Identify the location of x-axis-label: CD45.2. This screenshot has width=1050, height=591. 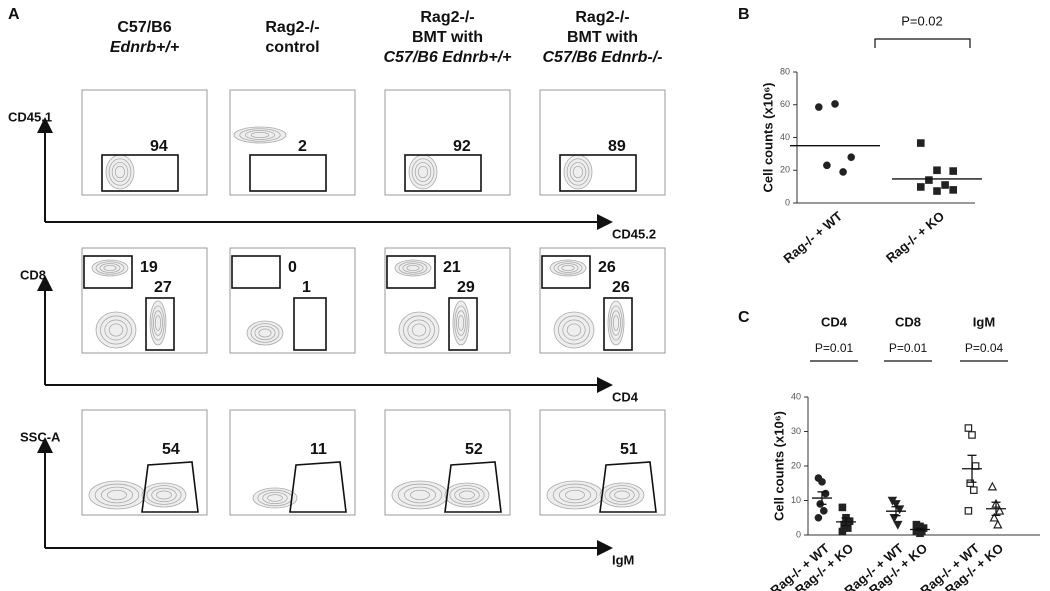
(634, 233).